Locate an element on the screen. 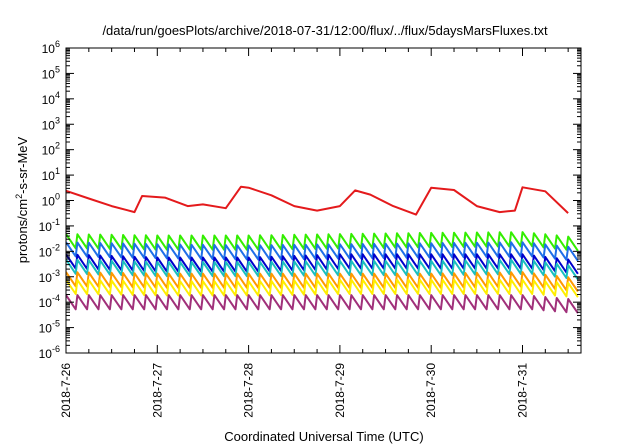 This screenshot has width=640, height=448. y-tick-label: 10⁻³ is located at coordinates (49, 276).